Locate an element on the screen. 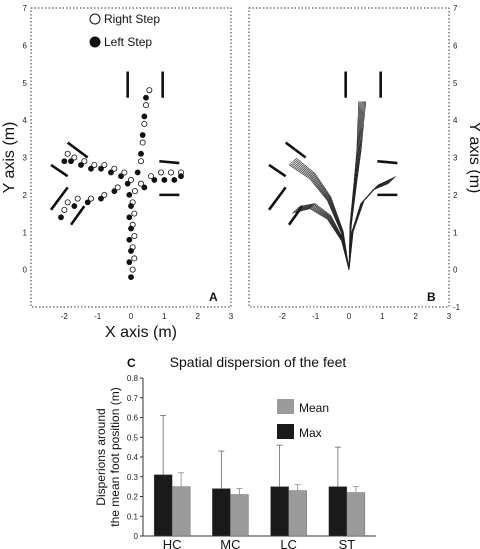 The height and width of the screenshot is (549, 480). category-label: MC is located at coordinates (230, 543).